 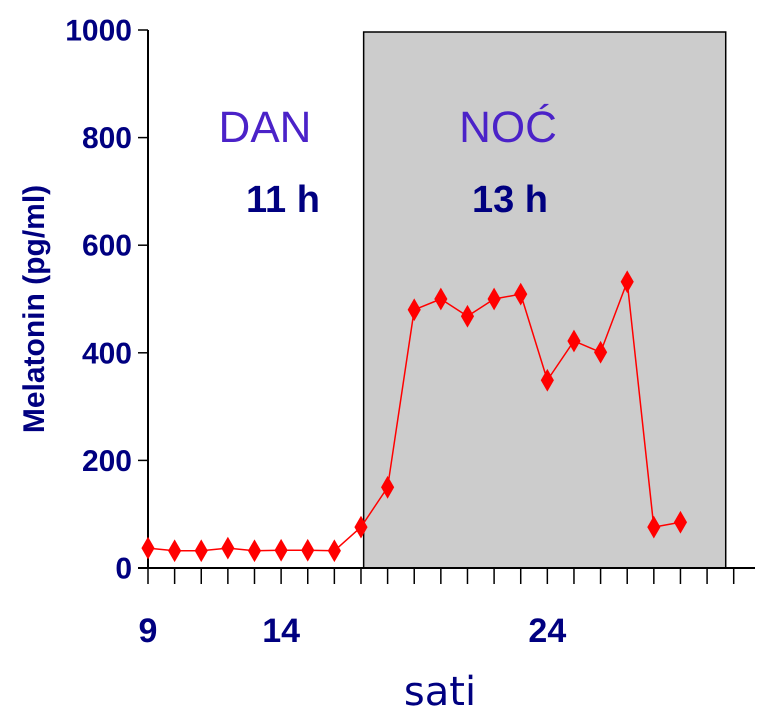 I want to click on x-tick-label: 14, so click(x=281, y=631).